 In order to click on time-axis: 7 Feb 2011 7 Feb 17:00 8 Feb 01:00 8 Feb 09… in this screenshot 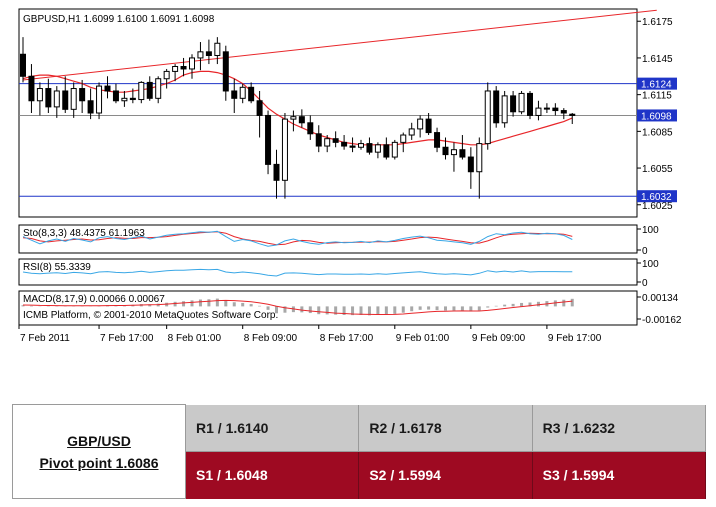, I will do `click(310, 334)`.